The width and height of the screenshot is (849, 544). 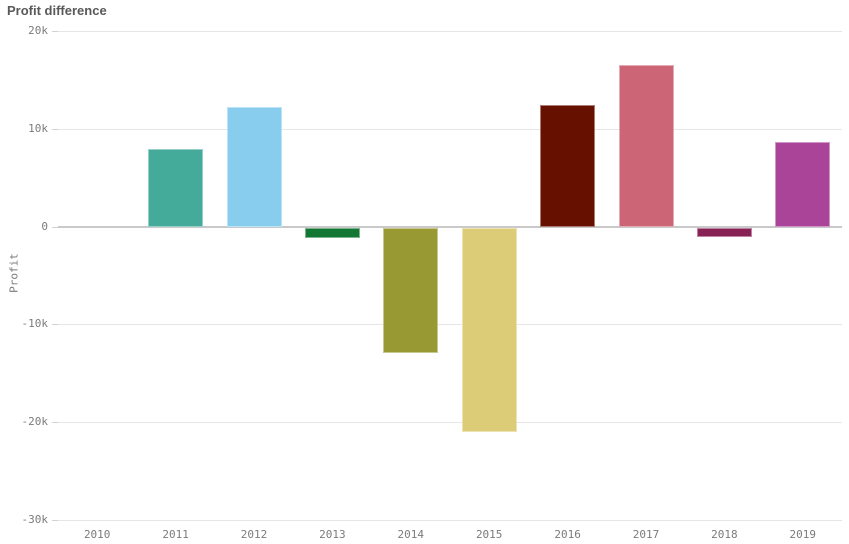 What do you see at coordinates (254, 167) in the screenshot?
I see `bar-2012` at bounding box center [254, 167].